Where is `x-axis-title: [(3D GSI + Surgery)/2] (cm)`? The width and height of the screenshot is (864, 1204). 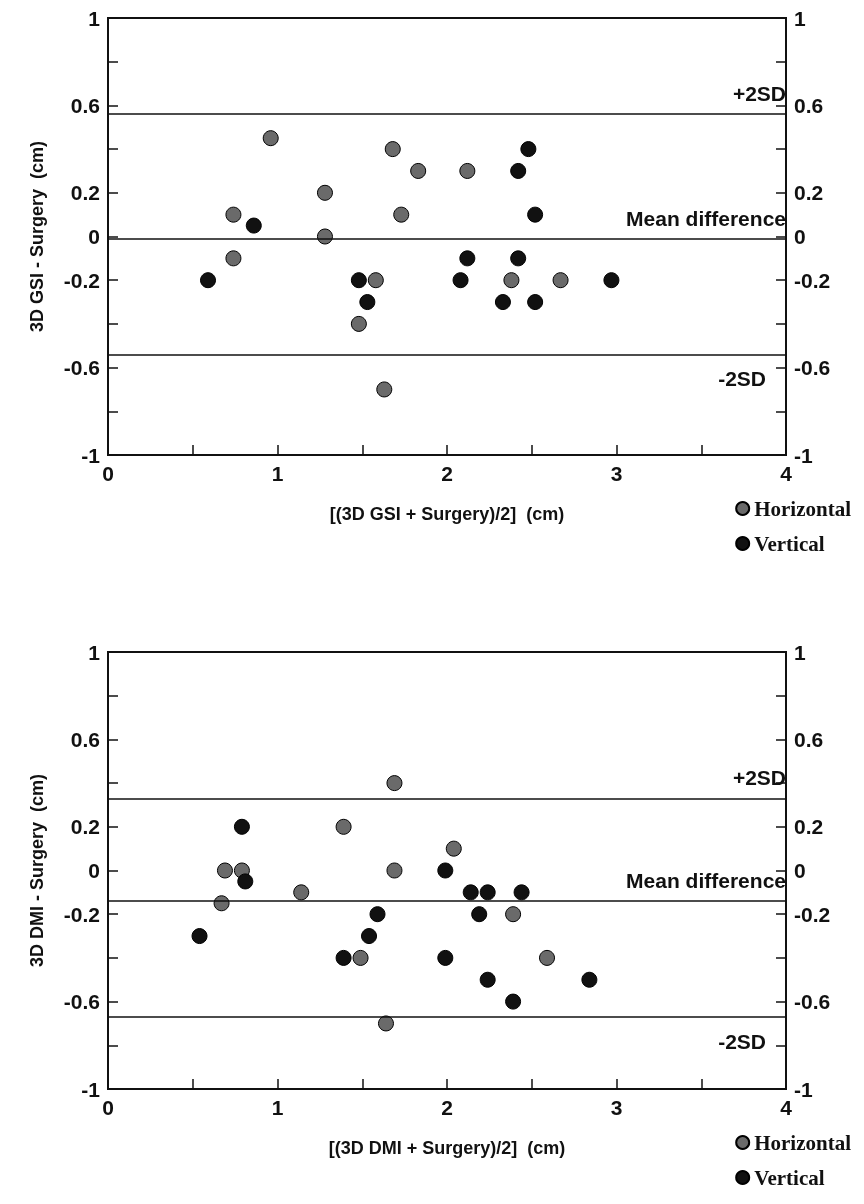
x-axis-title: [(3D GSI + Surgery)/2] (cm) is located at coordinates (447, 514).